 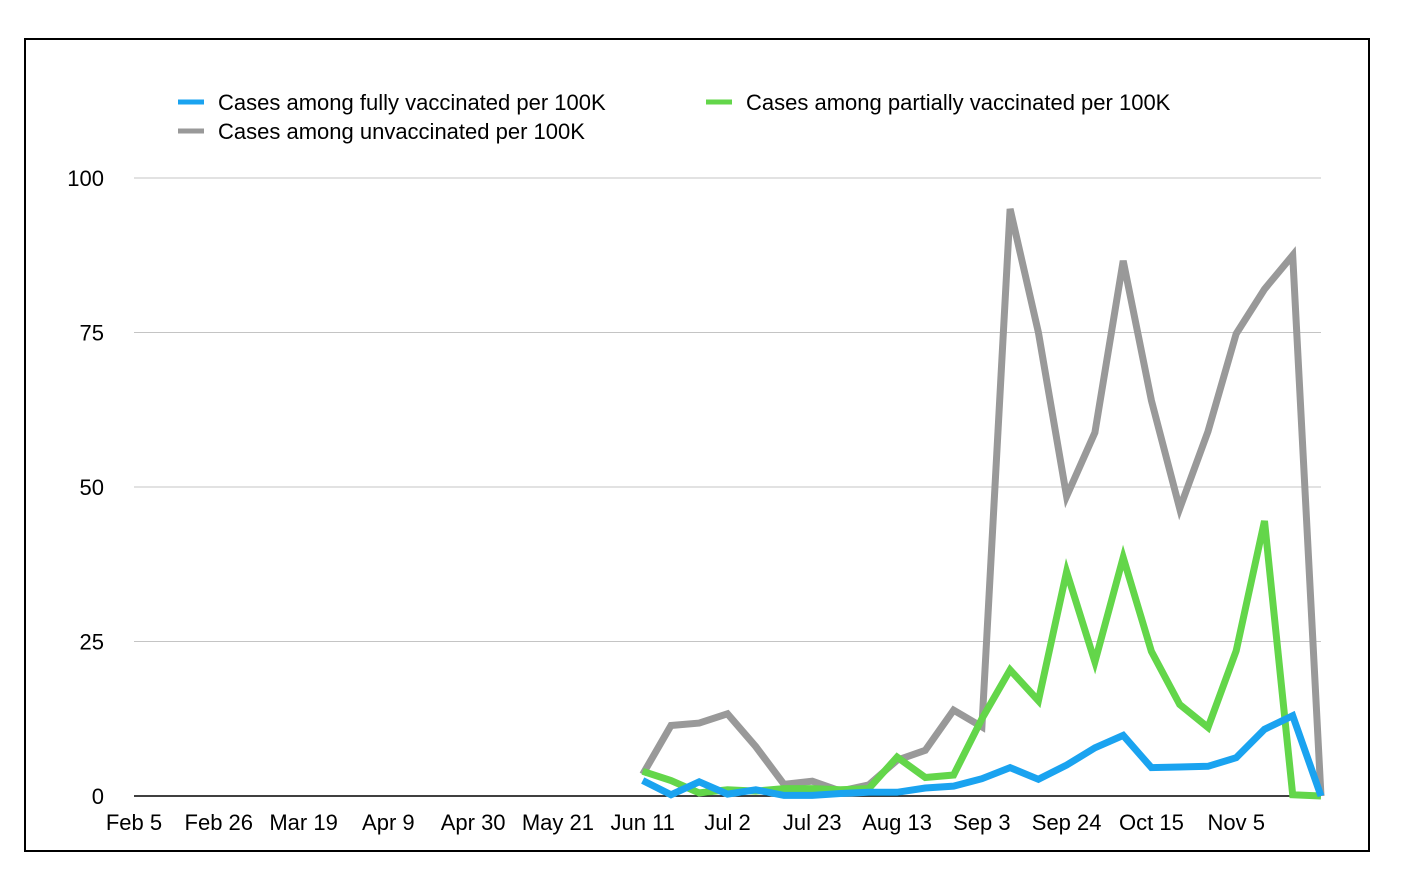 I want to click on x-tick-label: Jul 23, so click(x=812, y=822).